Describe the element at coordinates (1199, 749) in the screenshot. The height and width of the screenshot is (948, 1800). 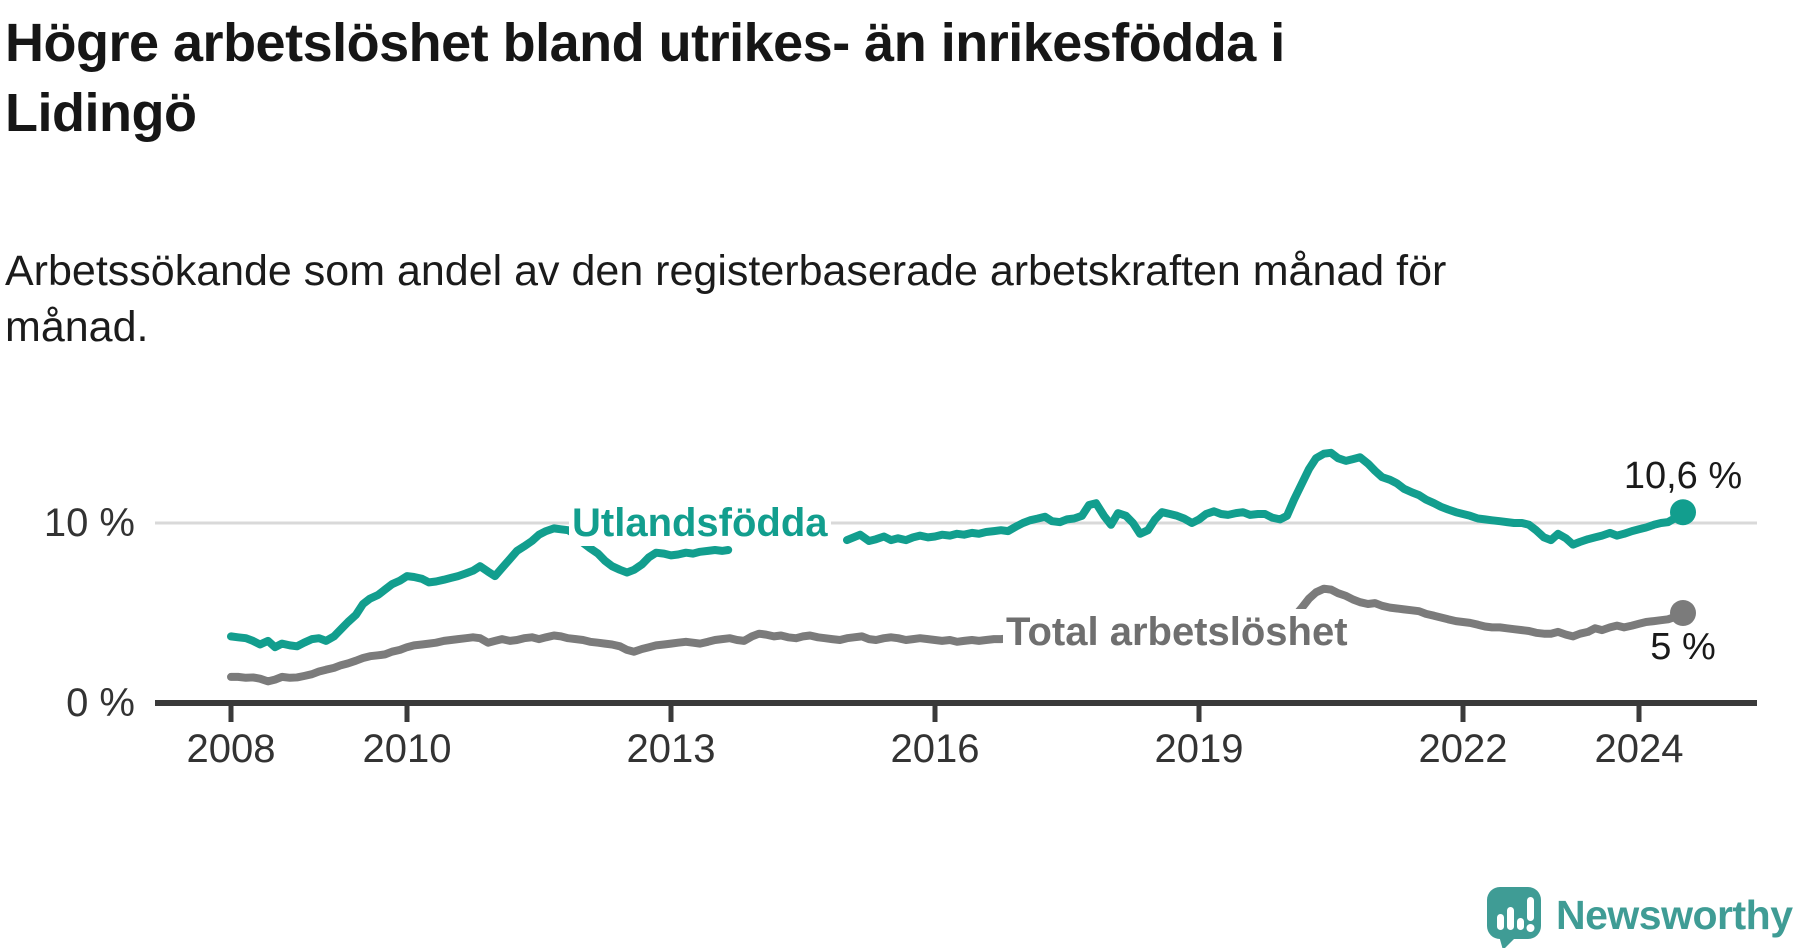
I see `x-tick-label-2019: 2019` at that location.